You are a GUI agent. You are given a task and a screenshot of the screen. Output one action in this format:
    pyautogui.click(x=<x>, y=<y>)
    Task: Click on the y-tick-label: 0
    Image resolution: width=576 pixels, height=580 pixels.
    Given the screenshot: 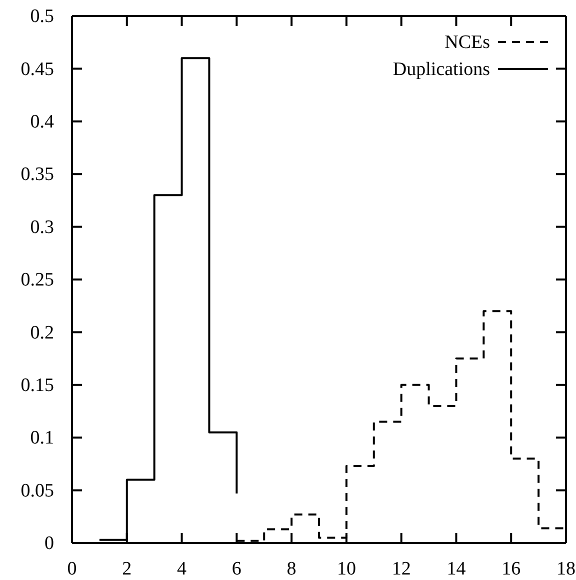 What is the action you would take?
    pyautogui.click(x=49, y=543)
    